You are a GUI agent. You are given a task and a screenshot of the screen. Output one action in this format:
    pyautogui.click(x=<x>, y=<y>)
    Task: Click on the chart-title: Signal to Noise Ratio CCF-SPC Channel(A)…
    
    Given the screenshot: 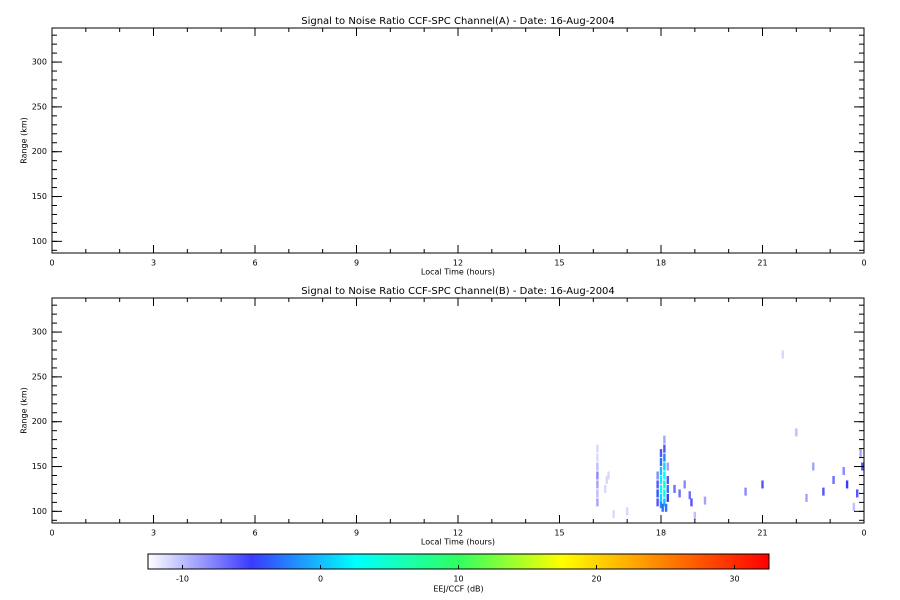 What is the action you would take?
    pyautogui.click(x=458, y=21)
    